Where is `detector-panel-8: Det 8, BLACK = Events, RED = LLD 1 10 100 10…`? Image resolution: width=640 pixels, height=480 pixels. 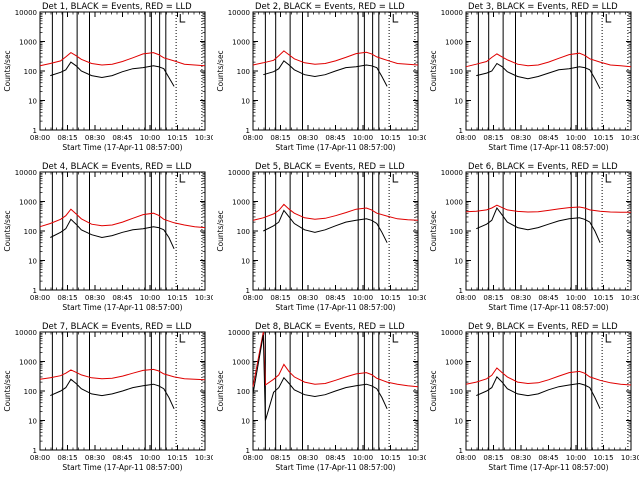 detector-panel-8: Det 8, BLACK = Events, RED = LLD 1 10 100 10… is located at coordinates (321, 397).